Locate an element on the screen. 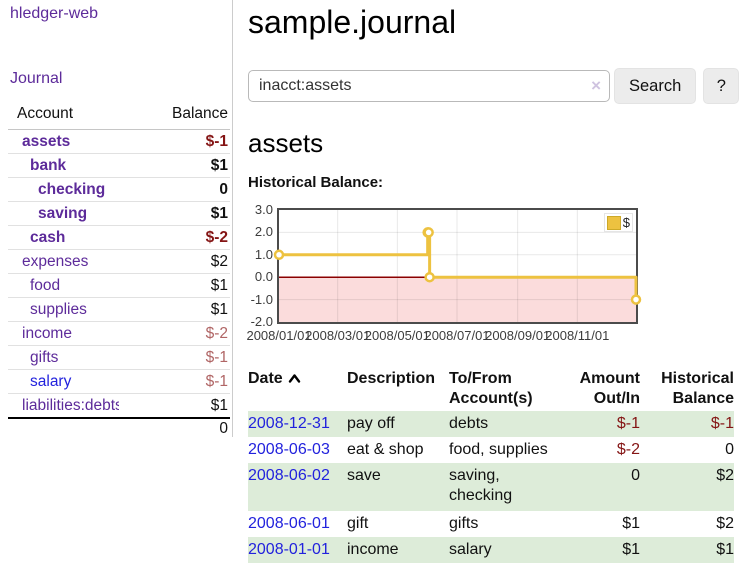 Image resolution: width=742 pixels, height=582 pixels. account-link-bank: bank is located at coordinates (48, 165).